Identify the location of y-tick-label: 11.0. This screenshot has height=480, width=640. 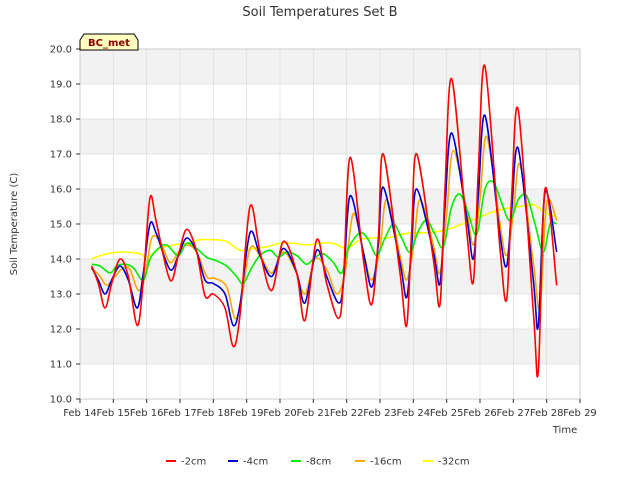
(61, 365).